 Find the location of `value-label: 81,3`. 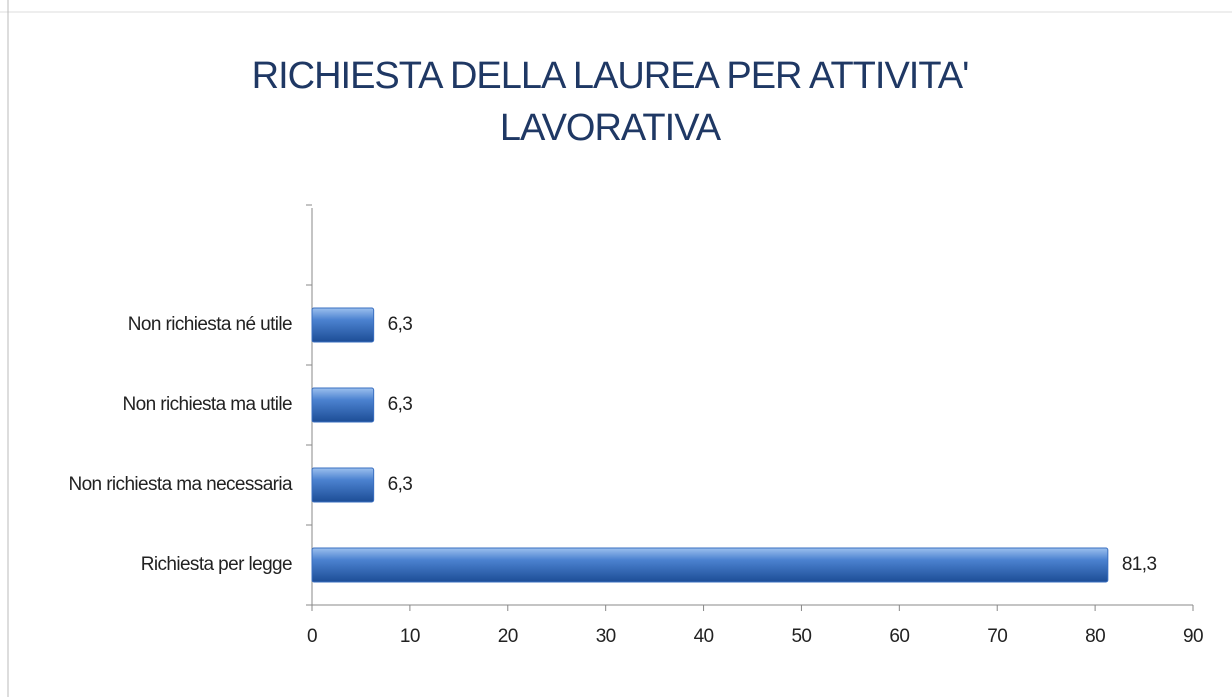

value-label: 81,3 is located at coordinates (1139, 564).